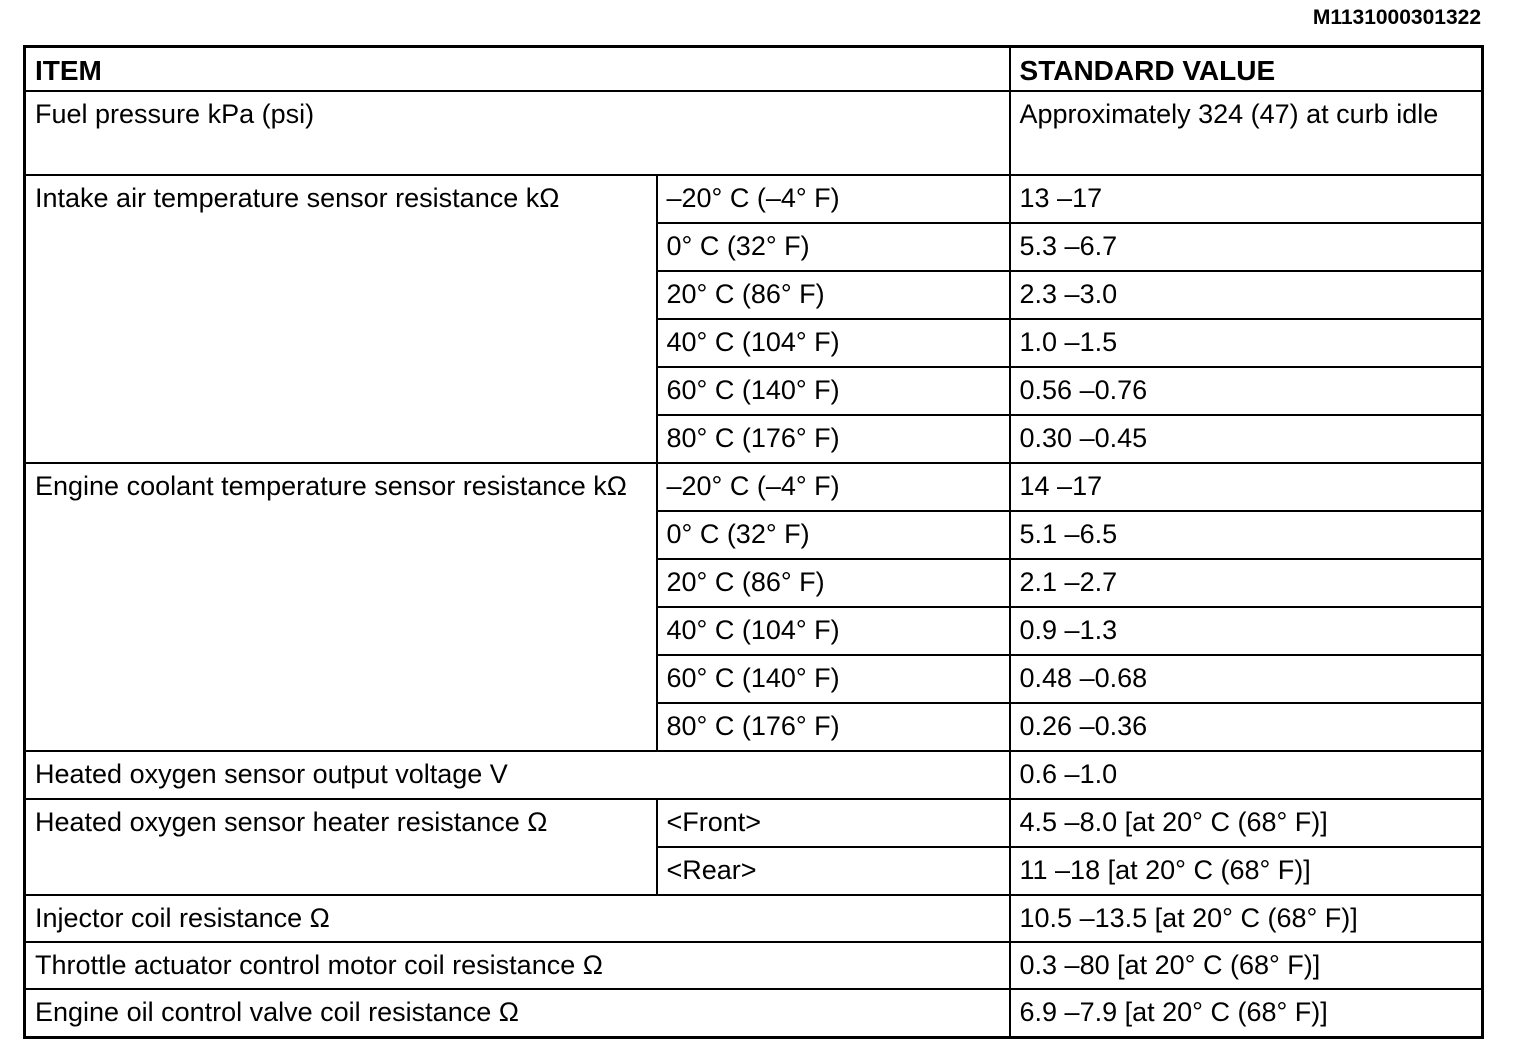 Image resolution: width=1520 pixels, height=1046 pixels. Describe the element at coordinates (1246, 1013) in the screenshot. I see `value-cell: 6.9 –7.9 [at 20° C (68° F)]` at that location.